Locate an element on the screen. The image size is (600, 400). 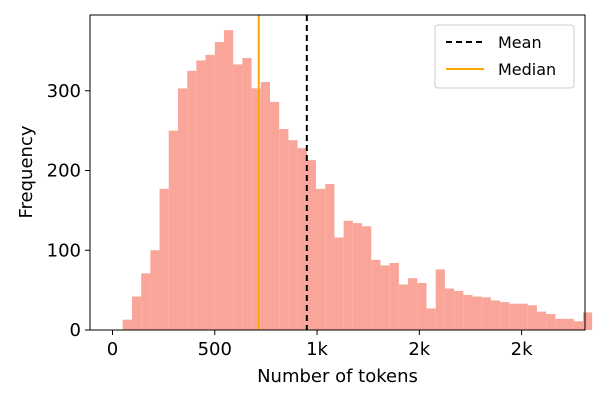
legend-median-label: Median is located at coordinates (527, 69).